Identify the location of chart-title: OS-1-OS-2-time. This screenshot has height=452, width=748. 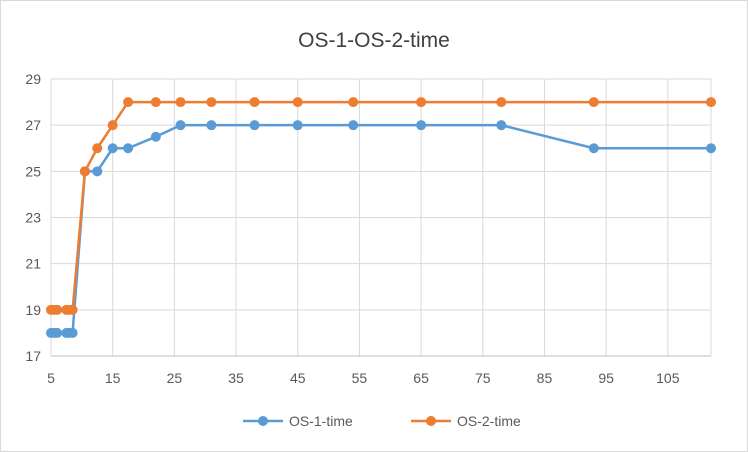
(374, 40).